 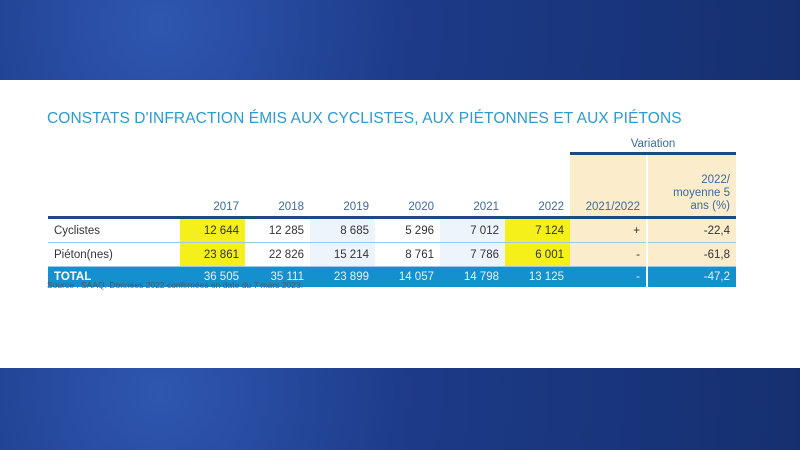 I want to click on cell: 7 012, so click(x=472, y=230).